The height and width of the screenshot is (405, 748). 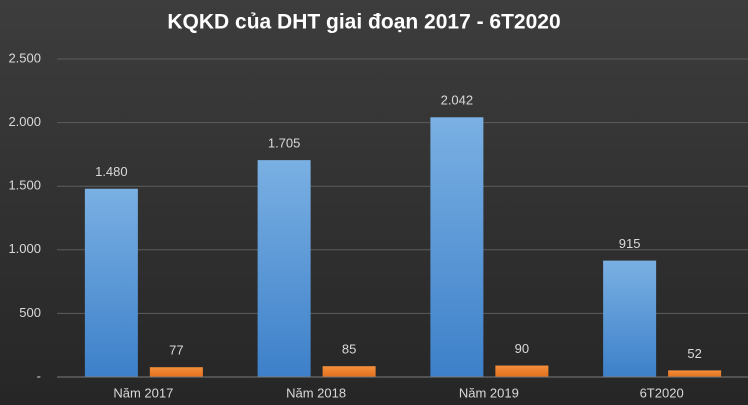 I want to click on x-tick-label: Năm 2018, so click(x=316, y=392).